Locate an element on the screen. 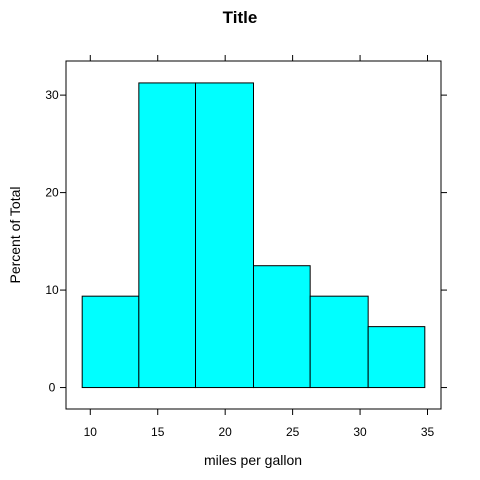 The height and width of the screenshot is (480, 480). x-ticks-bottom: 10 15 20 25 30 35 is located at coordinates (259, 424).